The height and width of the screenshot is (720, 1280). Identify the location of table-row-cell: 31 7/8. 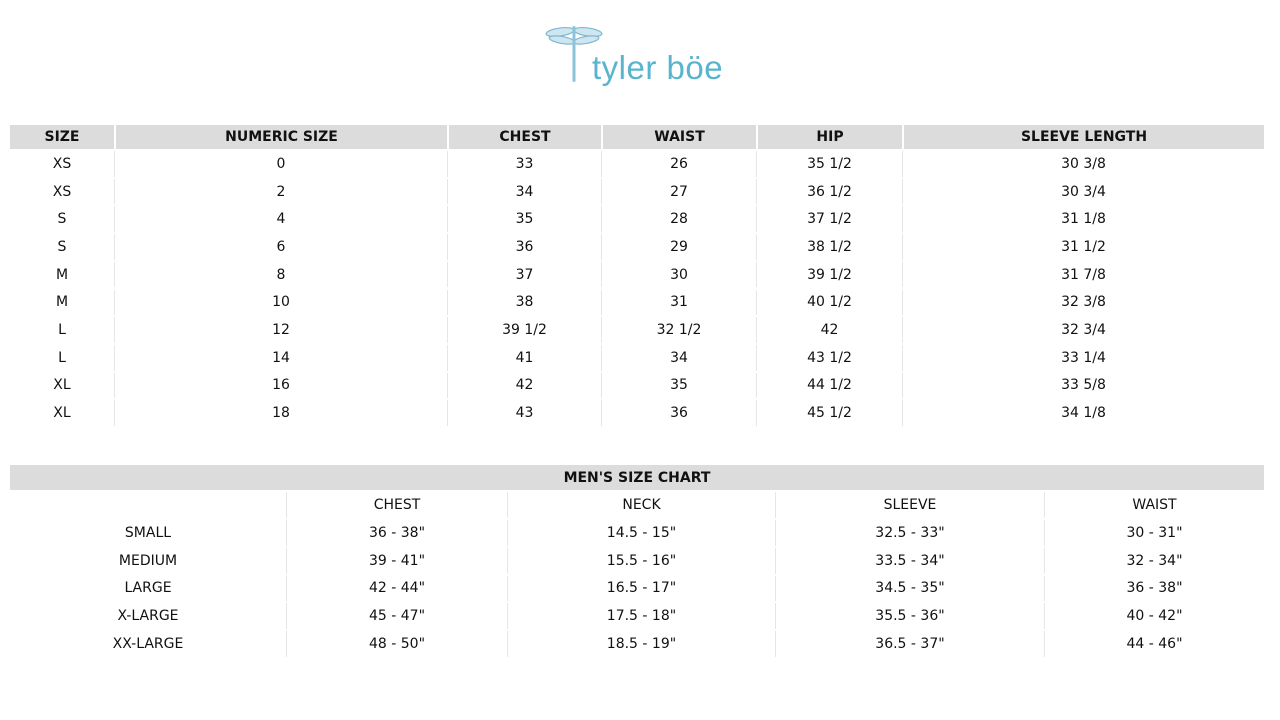
(1083, 274).